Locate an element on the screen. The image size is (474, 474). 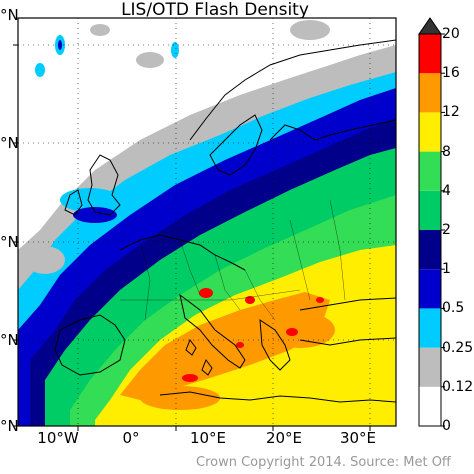
colorbar-extend-arrow is located at coordinates (430, 26).